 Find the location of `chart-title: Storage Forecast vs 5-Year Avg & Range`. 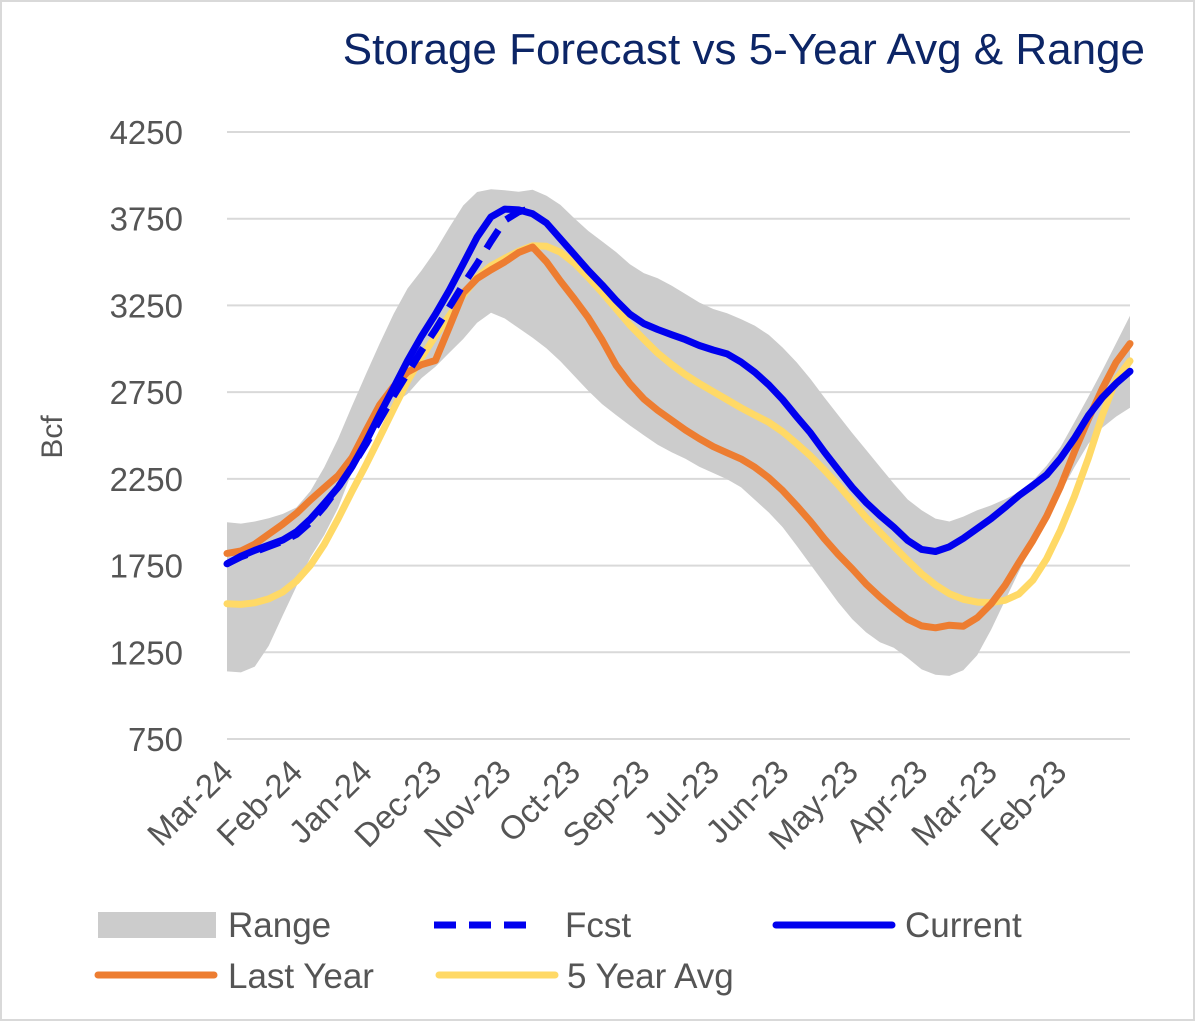

chart-title: Storage Forecast vs 5-Year Avg & Range is located at coordinates (744, 49).